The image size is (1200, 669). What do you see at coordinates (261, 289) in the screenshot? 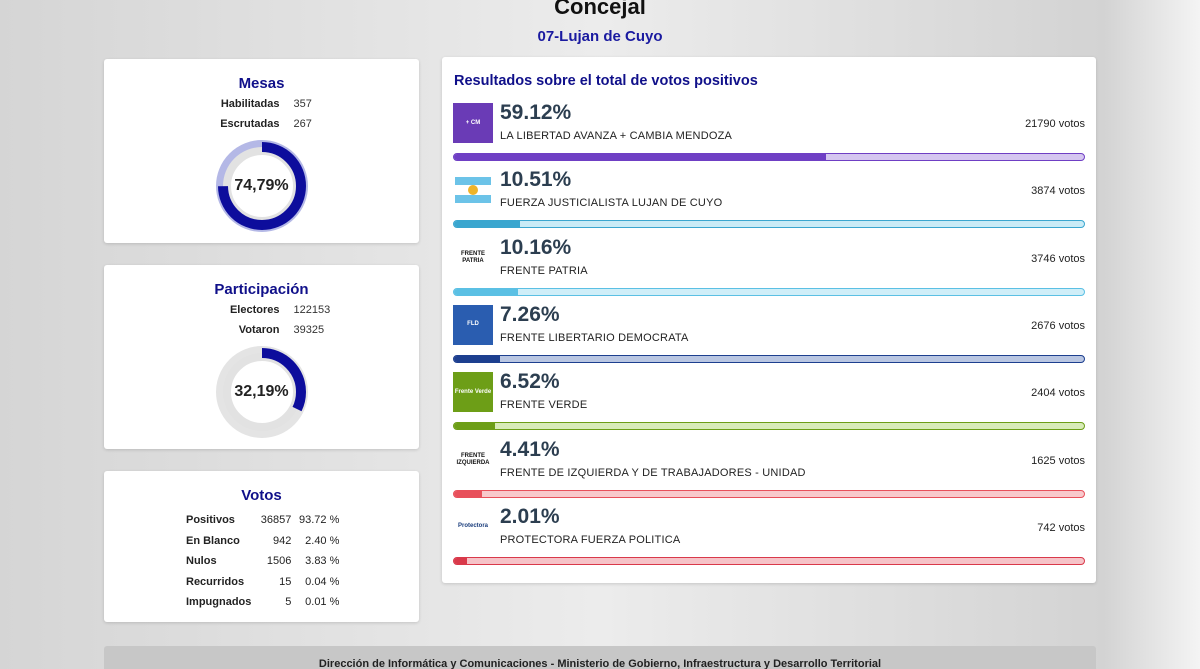
I see `participacion-title: Participación` at bounding box center [261, 289].